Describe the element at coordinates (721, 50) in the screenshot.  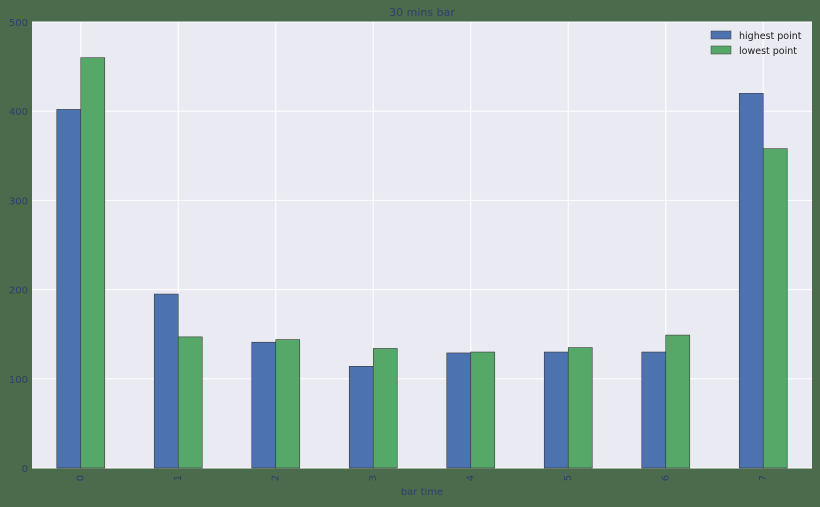
I see `legend-swatch-lowest-point` at that location.